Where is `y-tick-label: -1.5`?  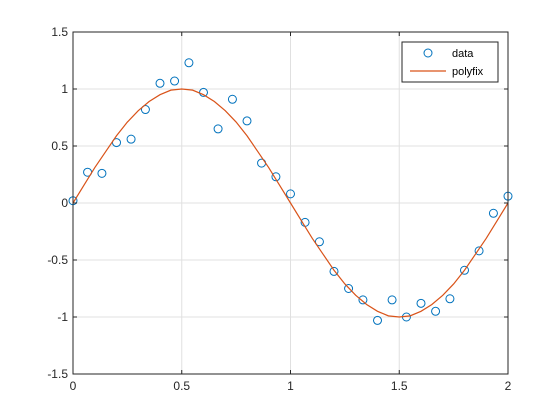 y-tick-label: -1.5 is located at coordinates (57, 374).